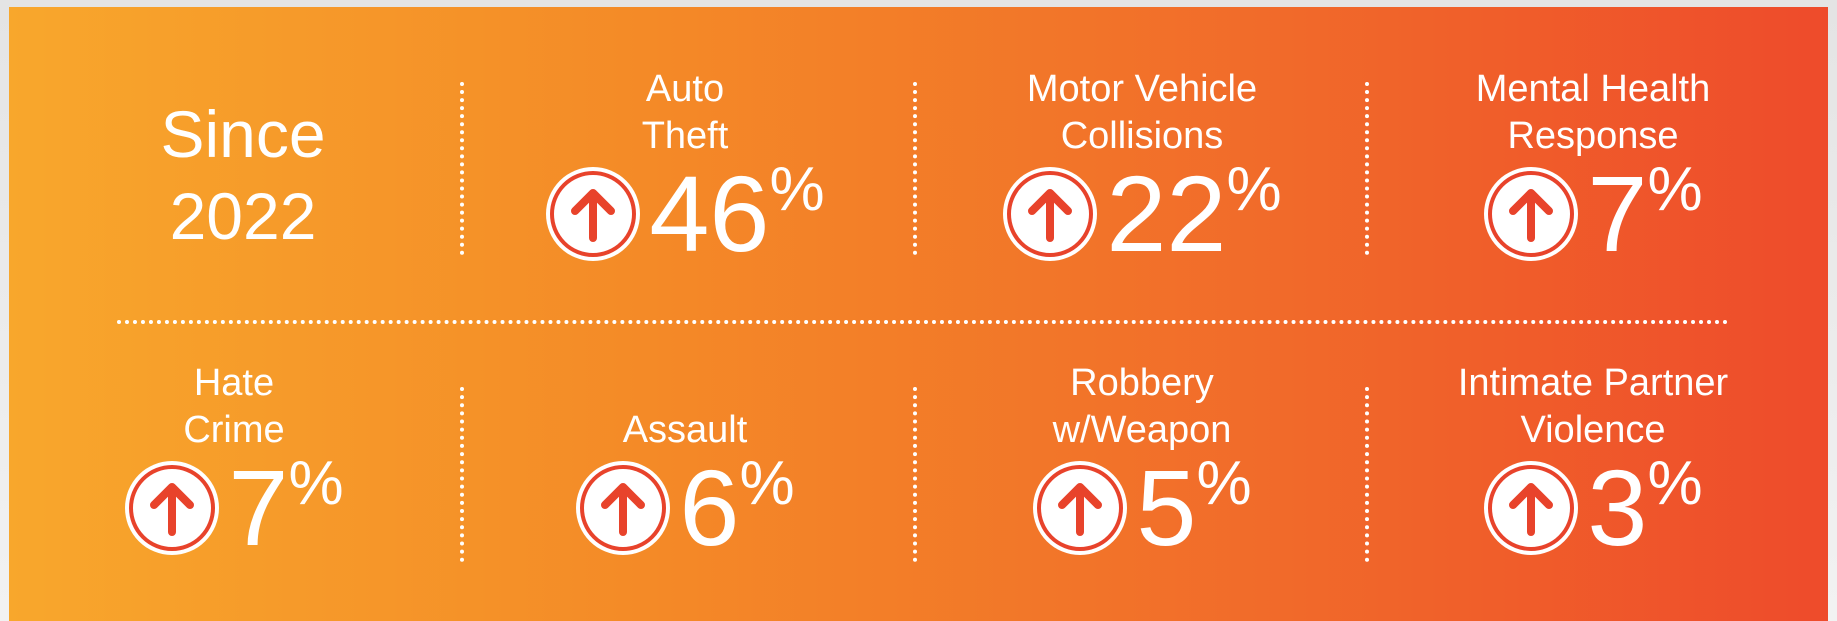 Image resolution: width=1837 pixels, height=621 pixels. Describe the element at coordinates (685, 89) in the screenshot. I see `label-line: Auto` at that location.